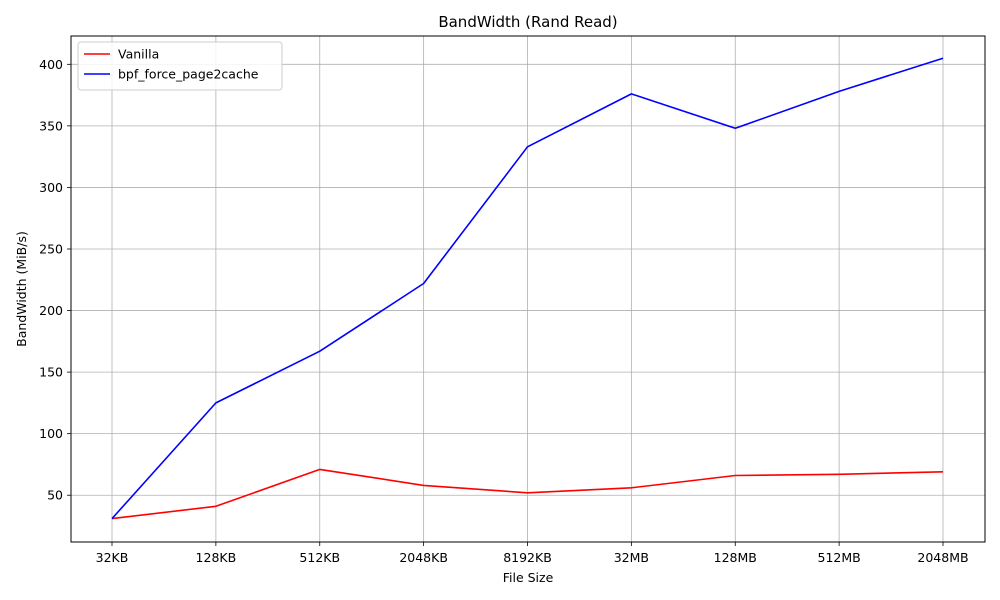 The width and height of the screenshot is (1000, 600). I want to click on chart-title: BandWidth (Rand Read), so click(527, 22).